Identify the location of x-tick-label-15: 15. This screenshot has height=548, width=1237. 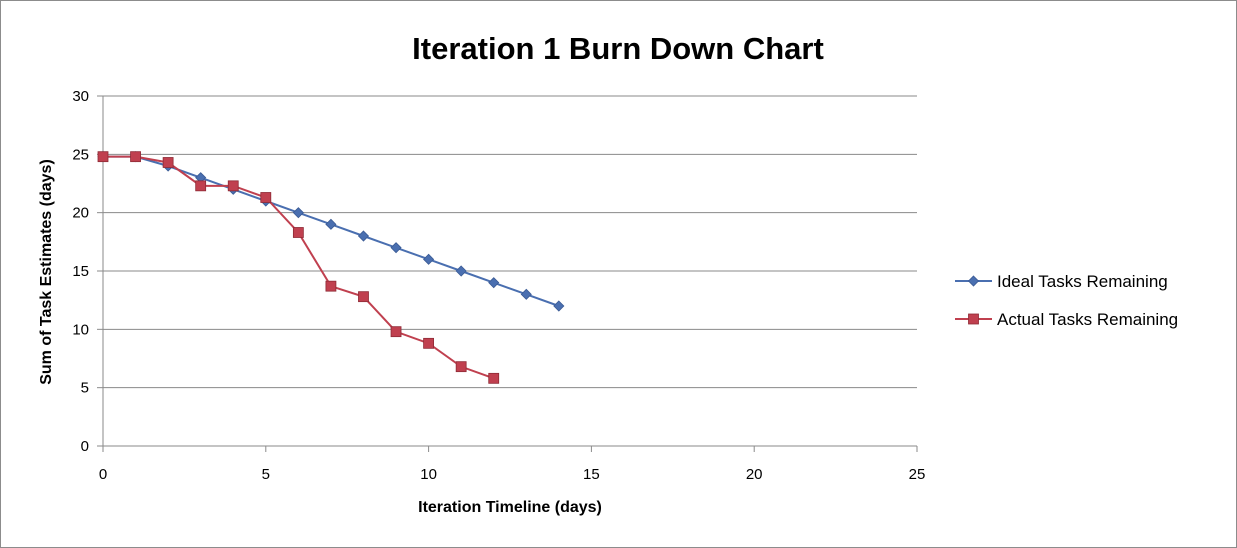
(591, 474).